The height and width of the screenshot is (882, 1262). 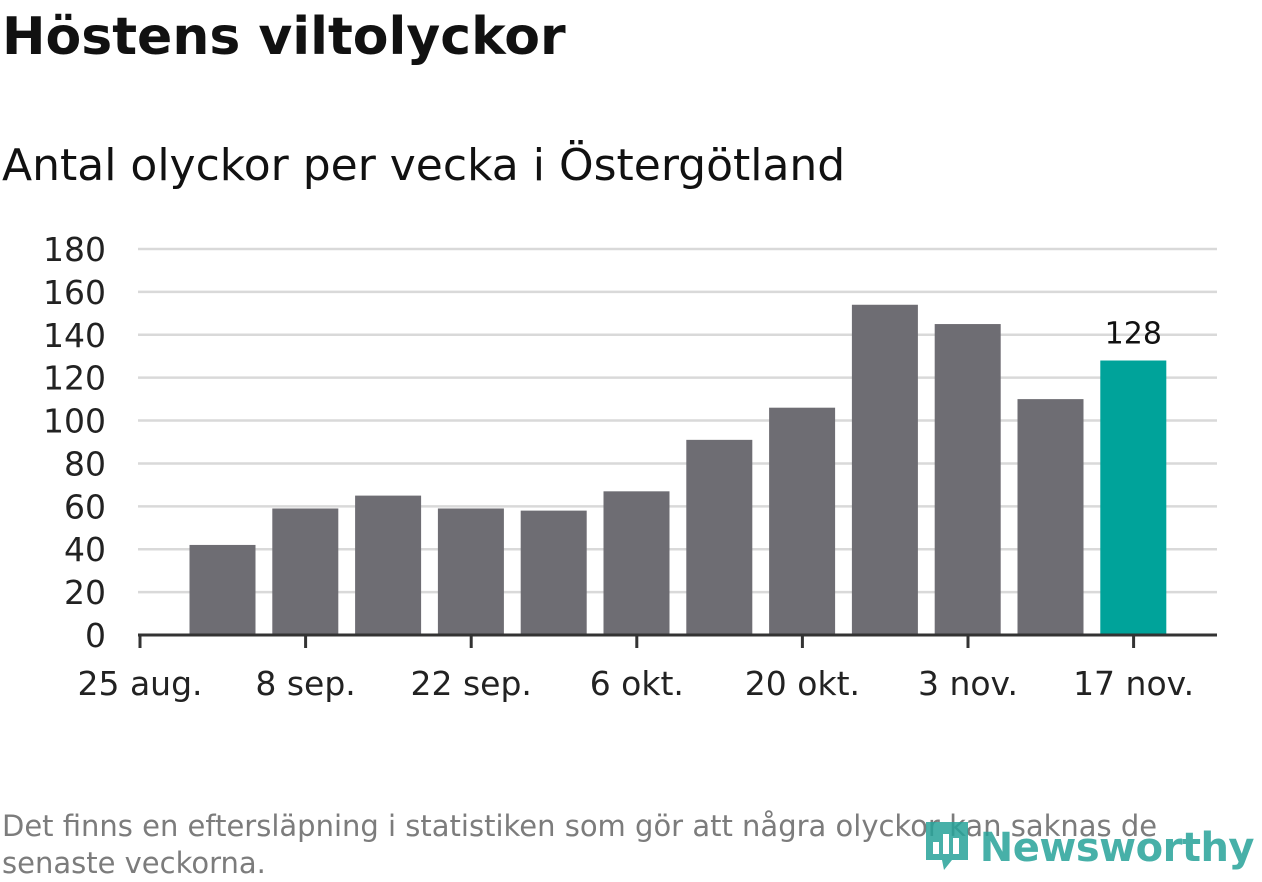 I want to click on y-tick-label: 80, so click(x=85, y=463).